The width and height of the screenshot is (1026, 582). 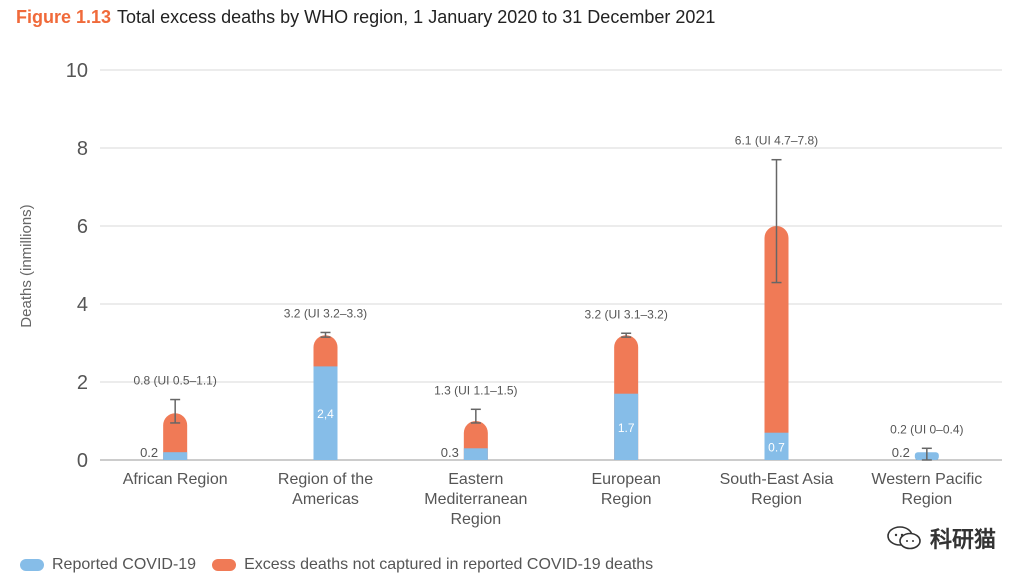 I want to click on legend-item-reported: Reported COVID-19, so click(x=108, y=565).